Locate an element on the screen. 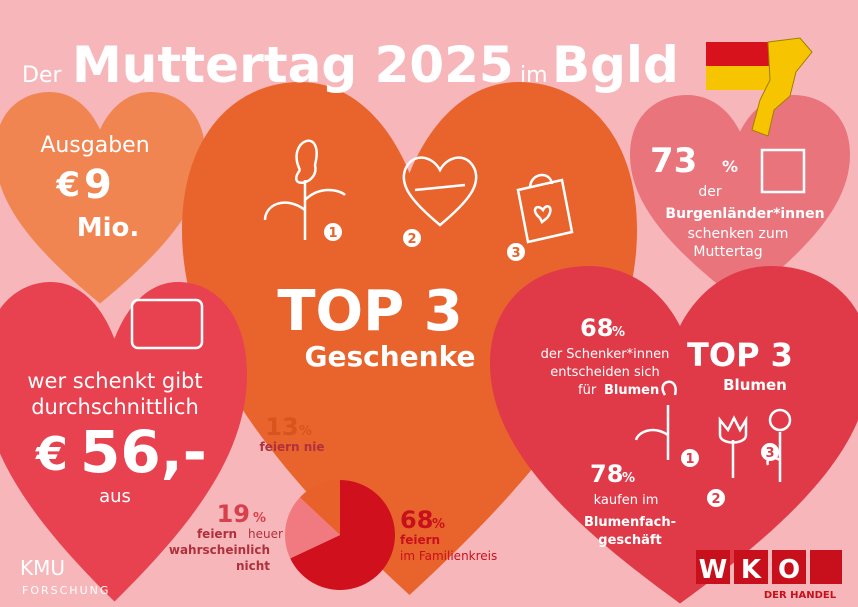 The width and height of the screenshot is (858, 607). wallet-icon is located at coordinates (167, 324).